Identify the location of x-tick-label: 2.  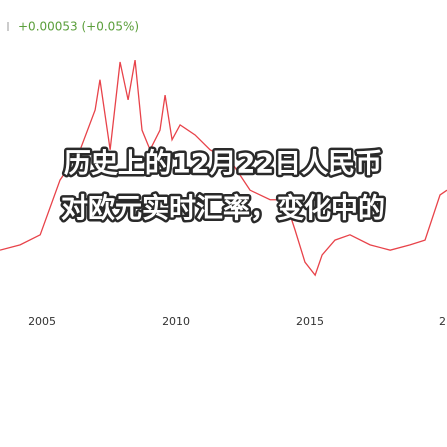
(442, 321).